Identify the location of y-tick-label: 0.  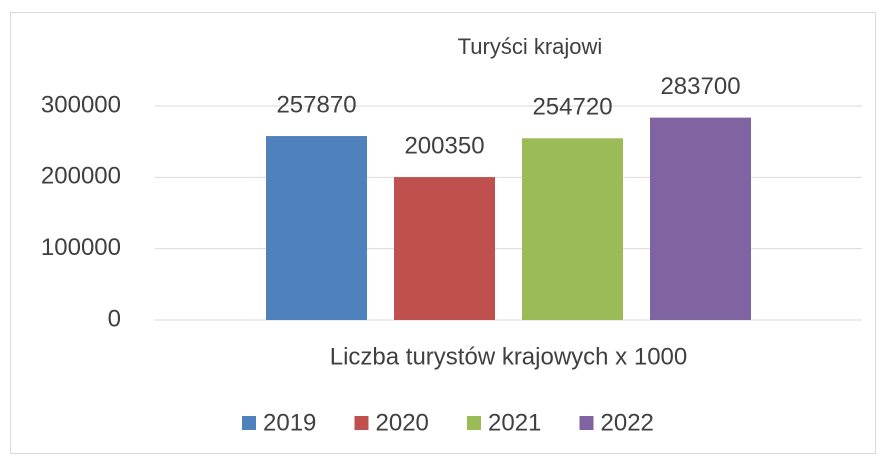
(114, 318).